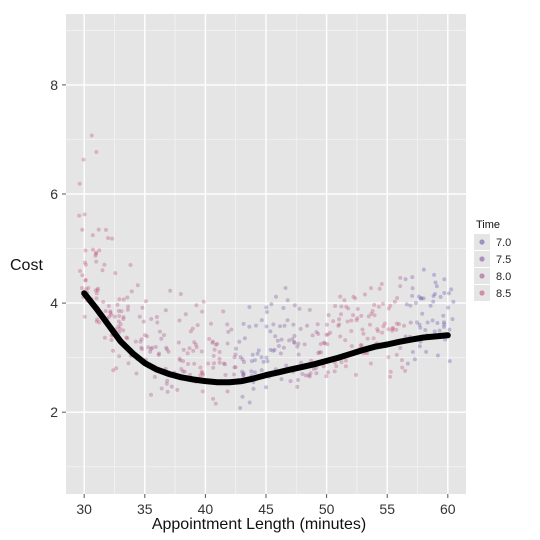 The height and width of the screenshot is (540, 540). Describe the element at coordinates (259, 524) in the screenshot. I see `x-axis-label: Appointment Length (minutes)` at that location.